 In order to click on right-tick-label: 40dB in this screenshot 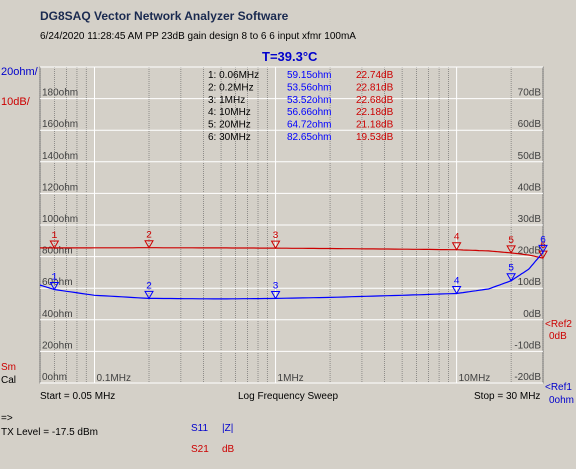, I will do `click(530, 187)`.